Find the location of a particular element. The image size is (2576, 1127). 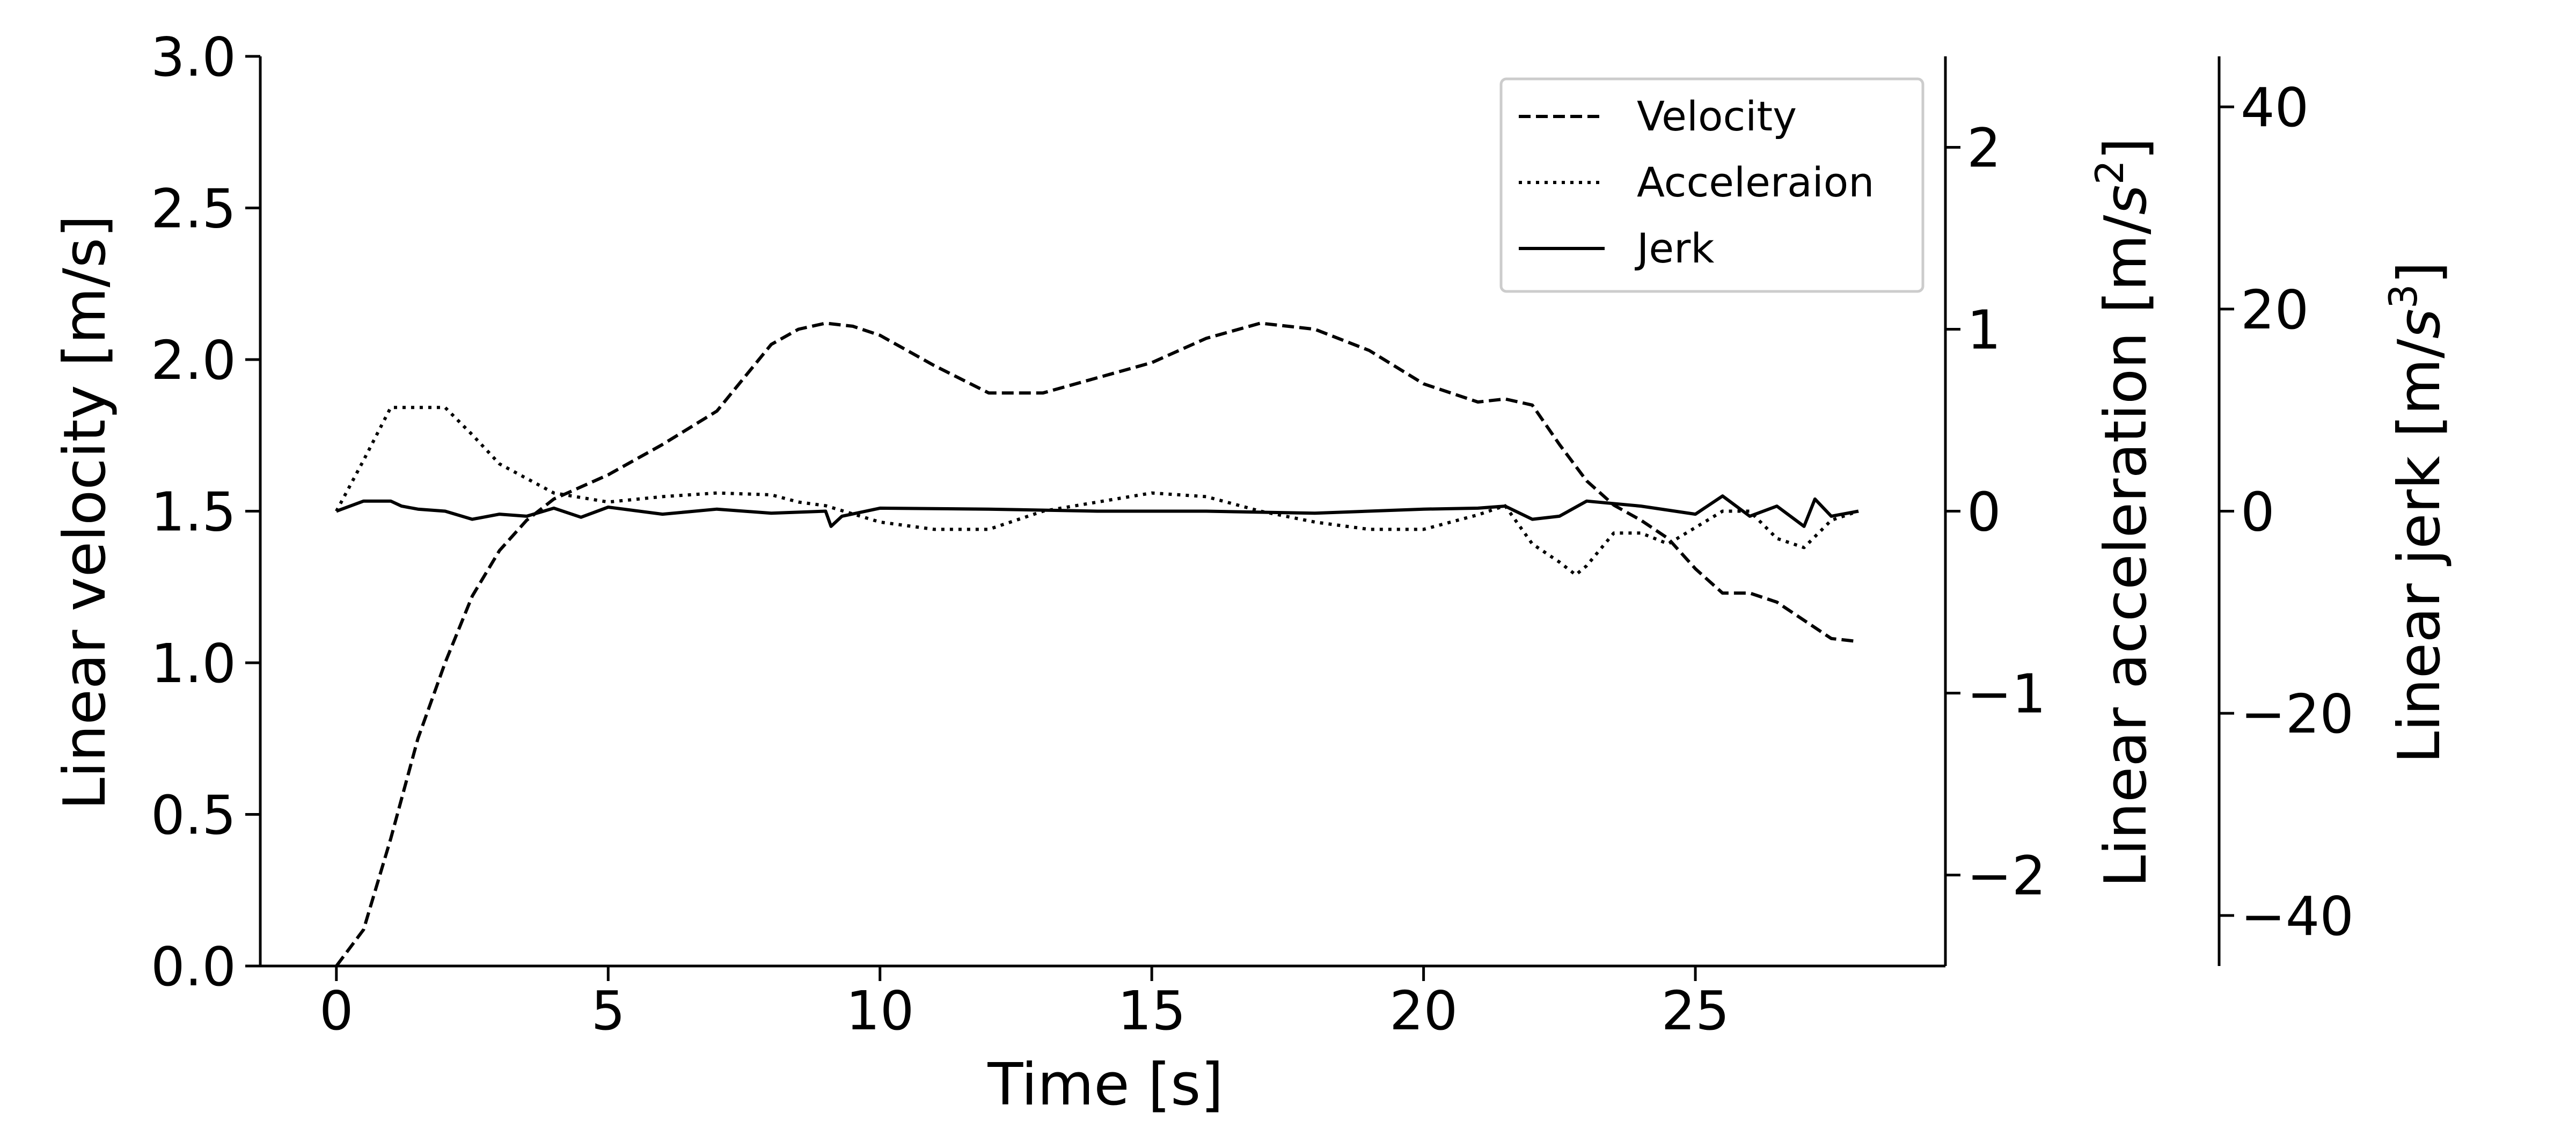

velocity-tick-label: 0.0 is located at coordinates (193, 966).